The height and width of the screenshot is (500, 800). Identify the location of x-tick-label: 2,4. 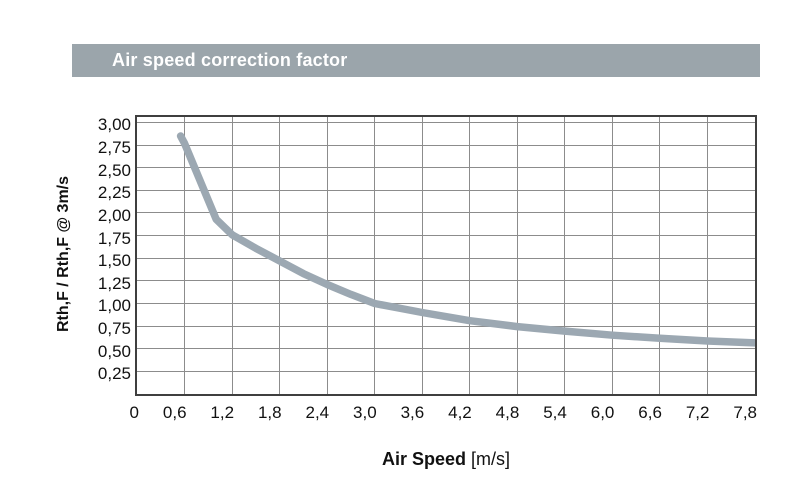
(317, 412).